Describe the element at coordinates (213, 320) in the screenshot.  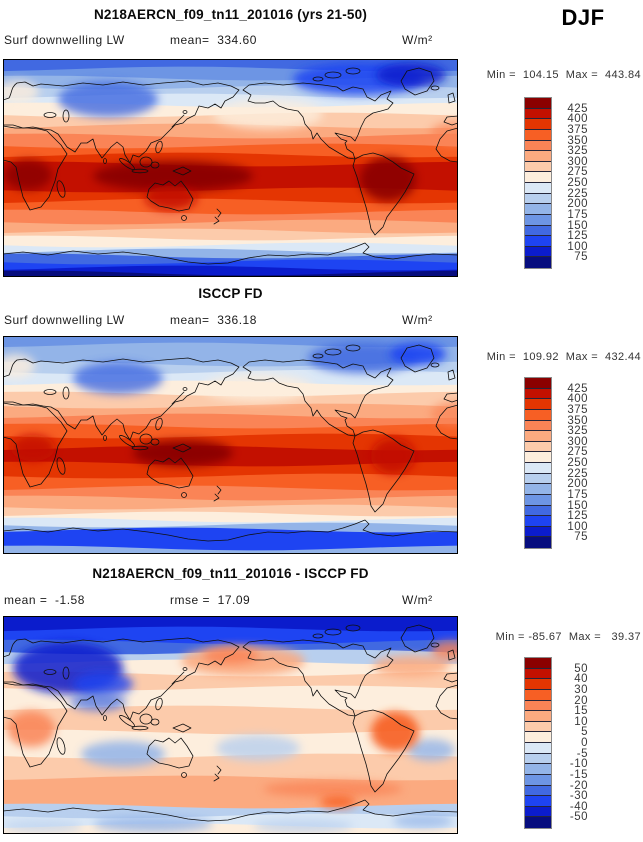
I see `mean-stat: mean= 336.18` at that location.